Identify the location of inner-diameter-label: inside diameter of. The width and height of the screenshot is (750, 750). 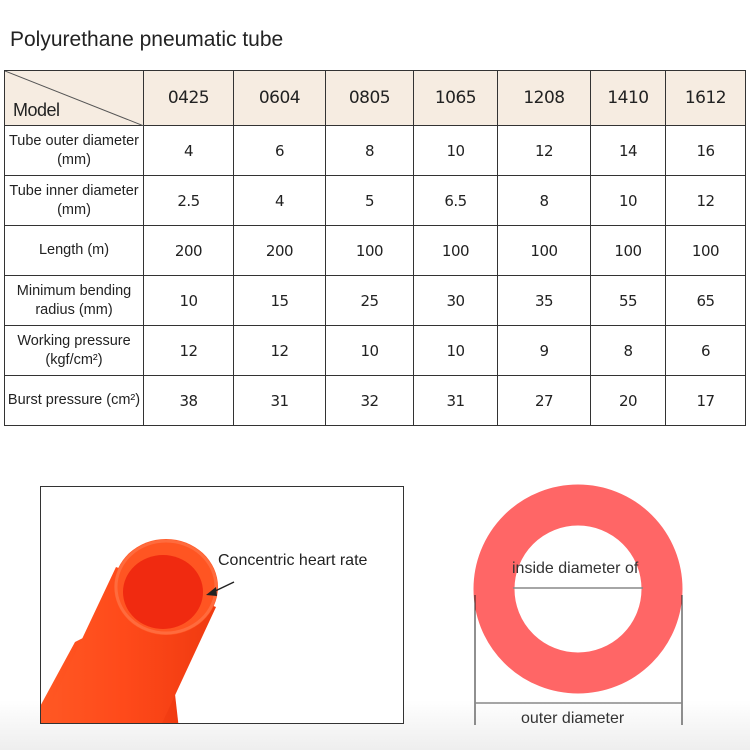
(575, 568).